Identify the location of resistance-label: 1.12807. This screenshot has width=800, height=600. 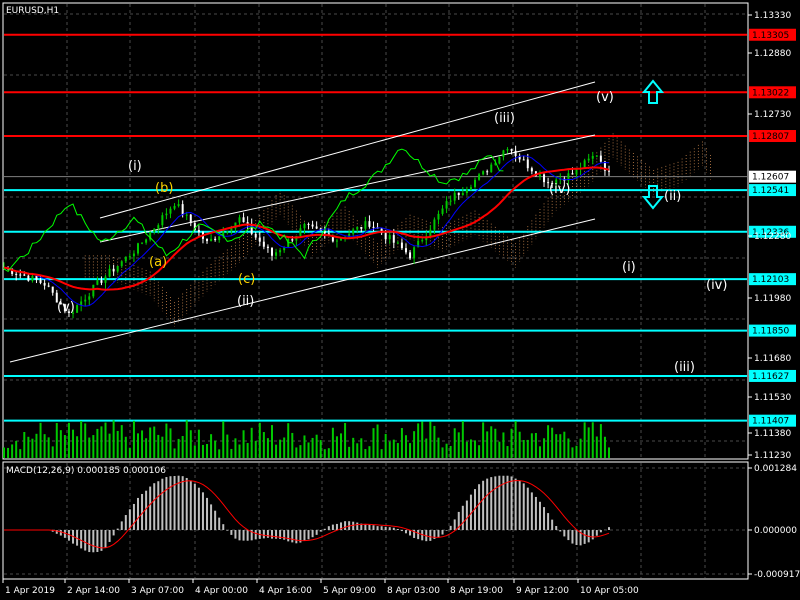
(770, 137).